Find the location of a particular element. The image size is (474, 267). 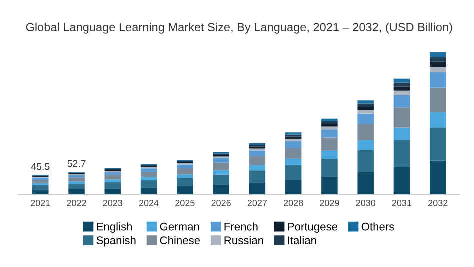

legend-label: Chinese is located at coordinates (180, 240).